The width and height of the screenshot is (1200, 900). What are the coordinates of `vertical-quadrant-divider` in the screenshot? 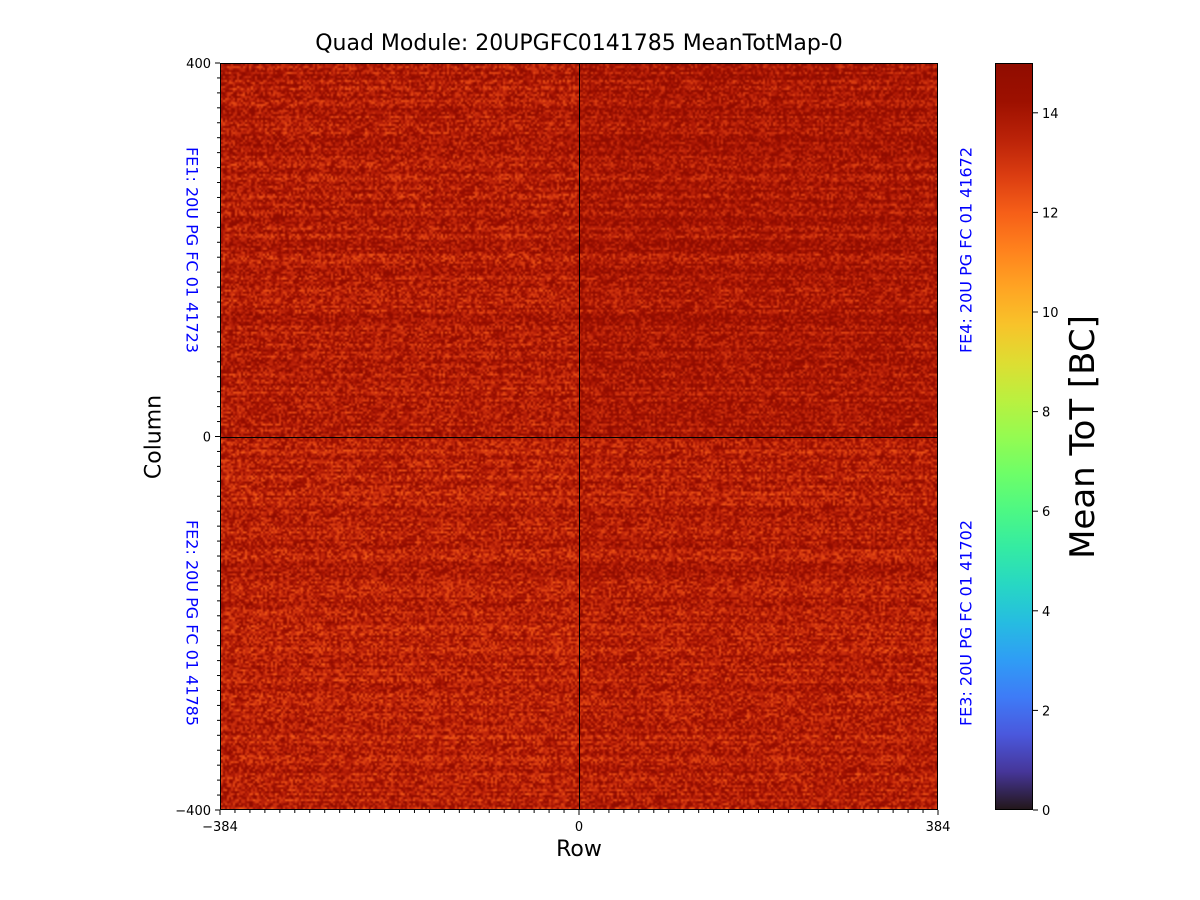 It's located at (579, 436).